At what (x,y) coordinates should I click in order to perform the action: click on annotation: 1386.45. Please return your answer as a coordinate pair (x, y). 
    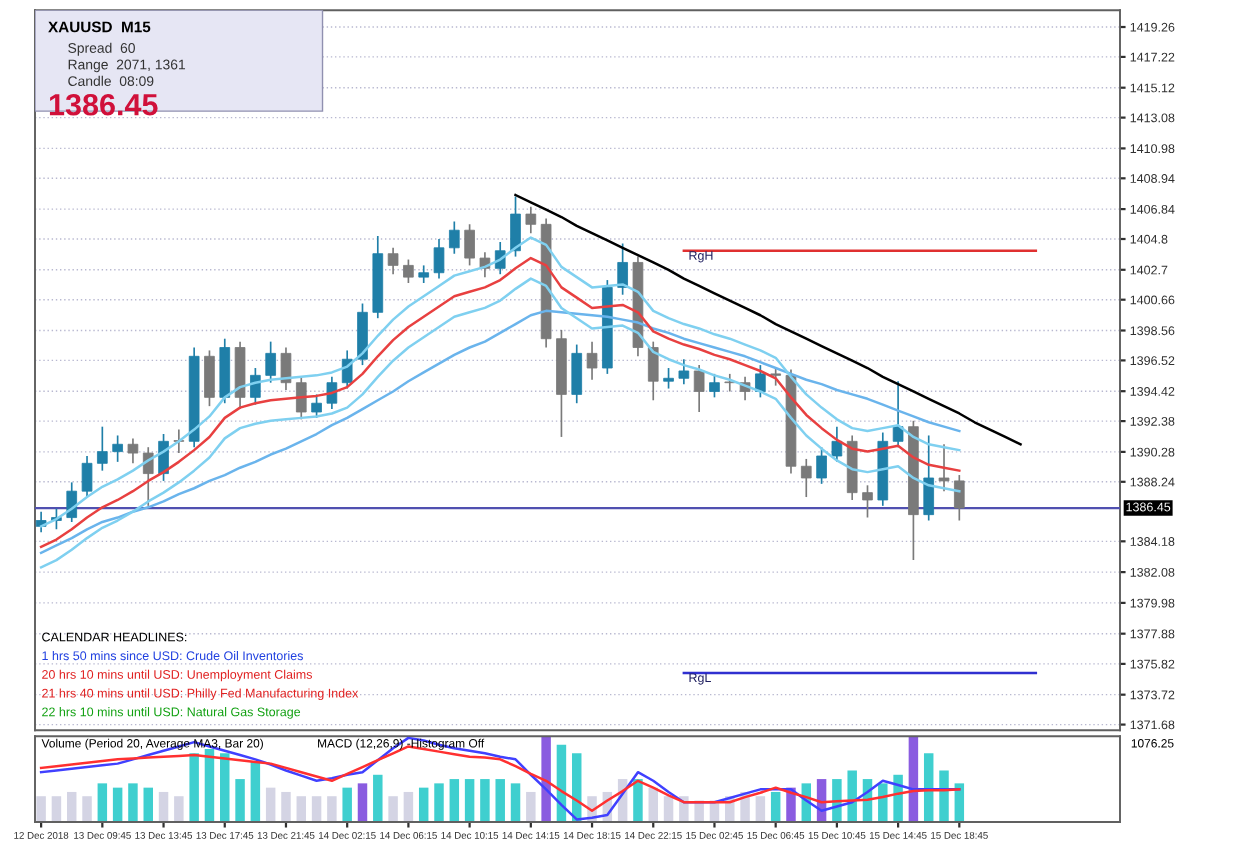
    Looking at the image, I should click on (103, 104).